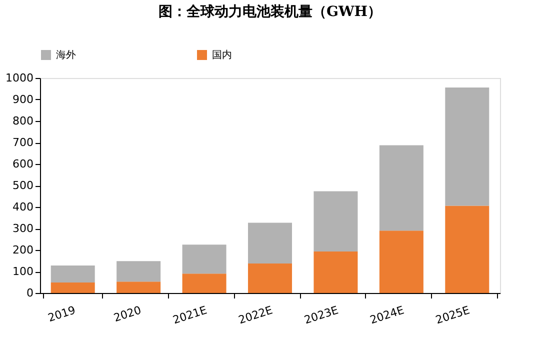  What do you see at coordinates (66, 55) in the screenshot?
I see `legend-label: 海外` at bounding box center [66, 55].